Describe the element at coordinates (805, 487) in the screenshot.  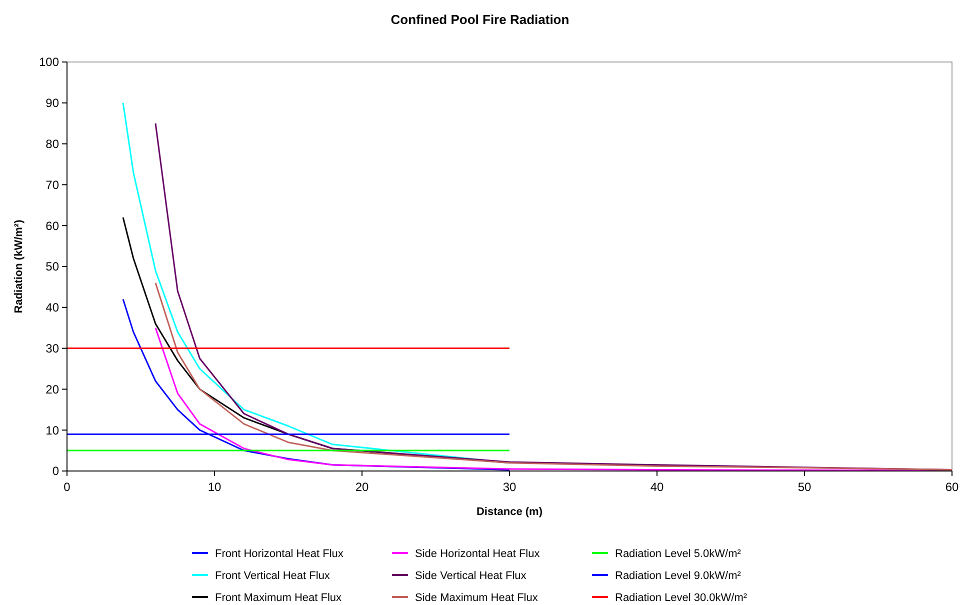
I see `x-tick-label: 50` at that location.